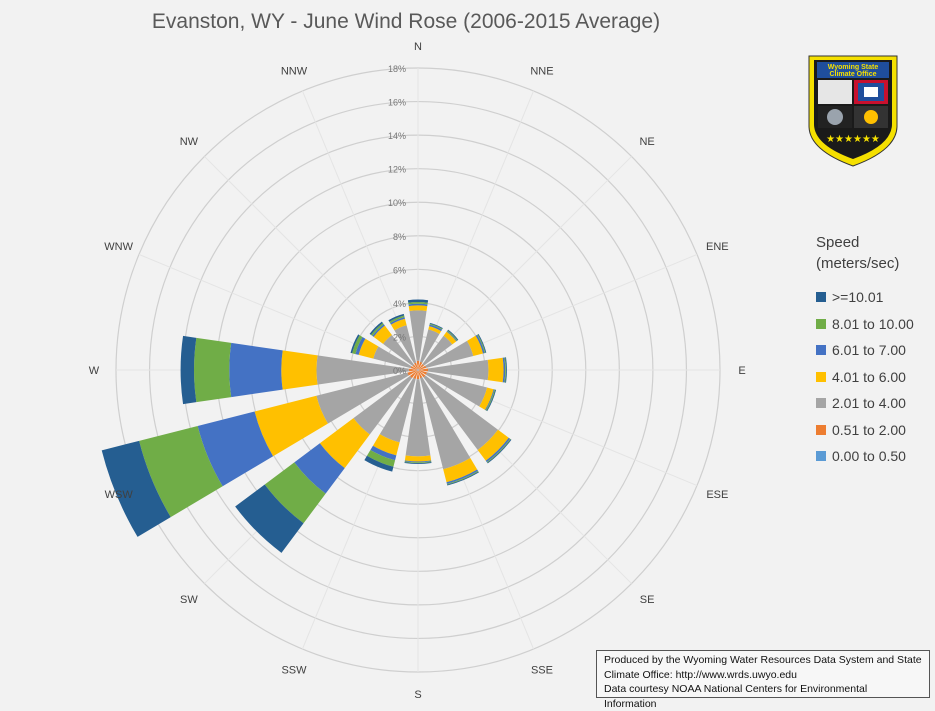  What do you see at coordinates (869, 403) in the screenshot?
I see `legend-label: 2.01 to 4.00` at bounding box center [869, 403].